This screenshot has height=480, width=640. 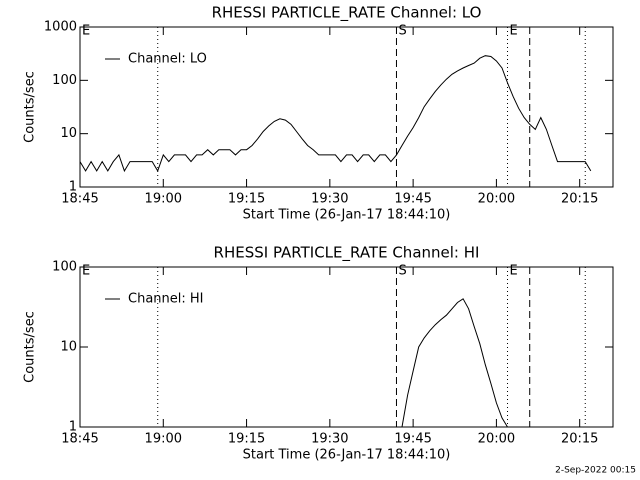 I want to click on footer: 2-Sep-2022 00:15, so click(x=595, y=471).